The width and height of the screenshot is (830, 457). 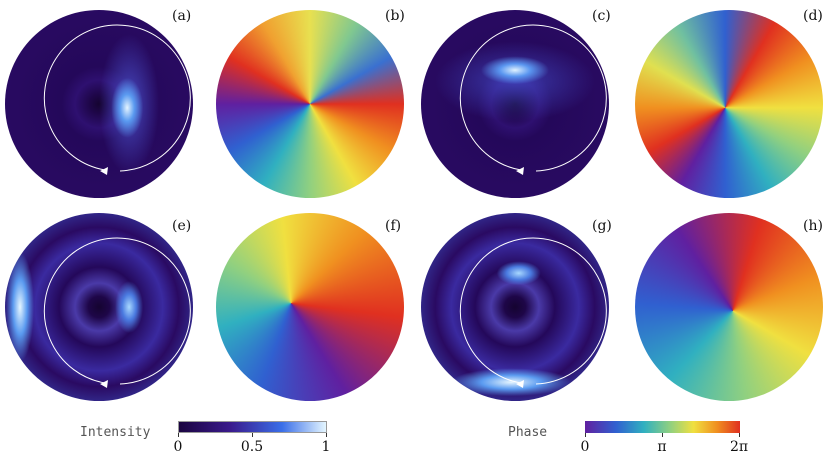 I want to click on colorbar-tick-label: 1, so click(x=326, y=447).